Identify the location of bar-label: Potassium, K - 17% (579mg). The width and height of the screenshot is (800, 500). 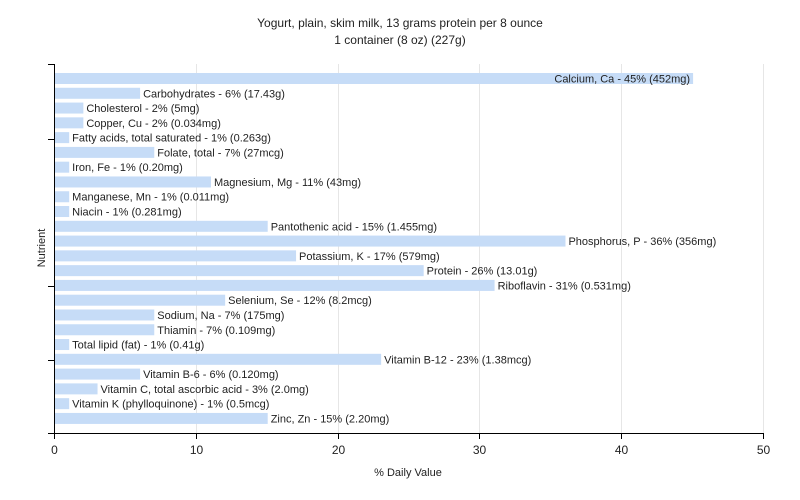
(369, 257).